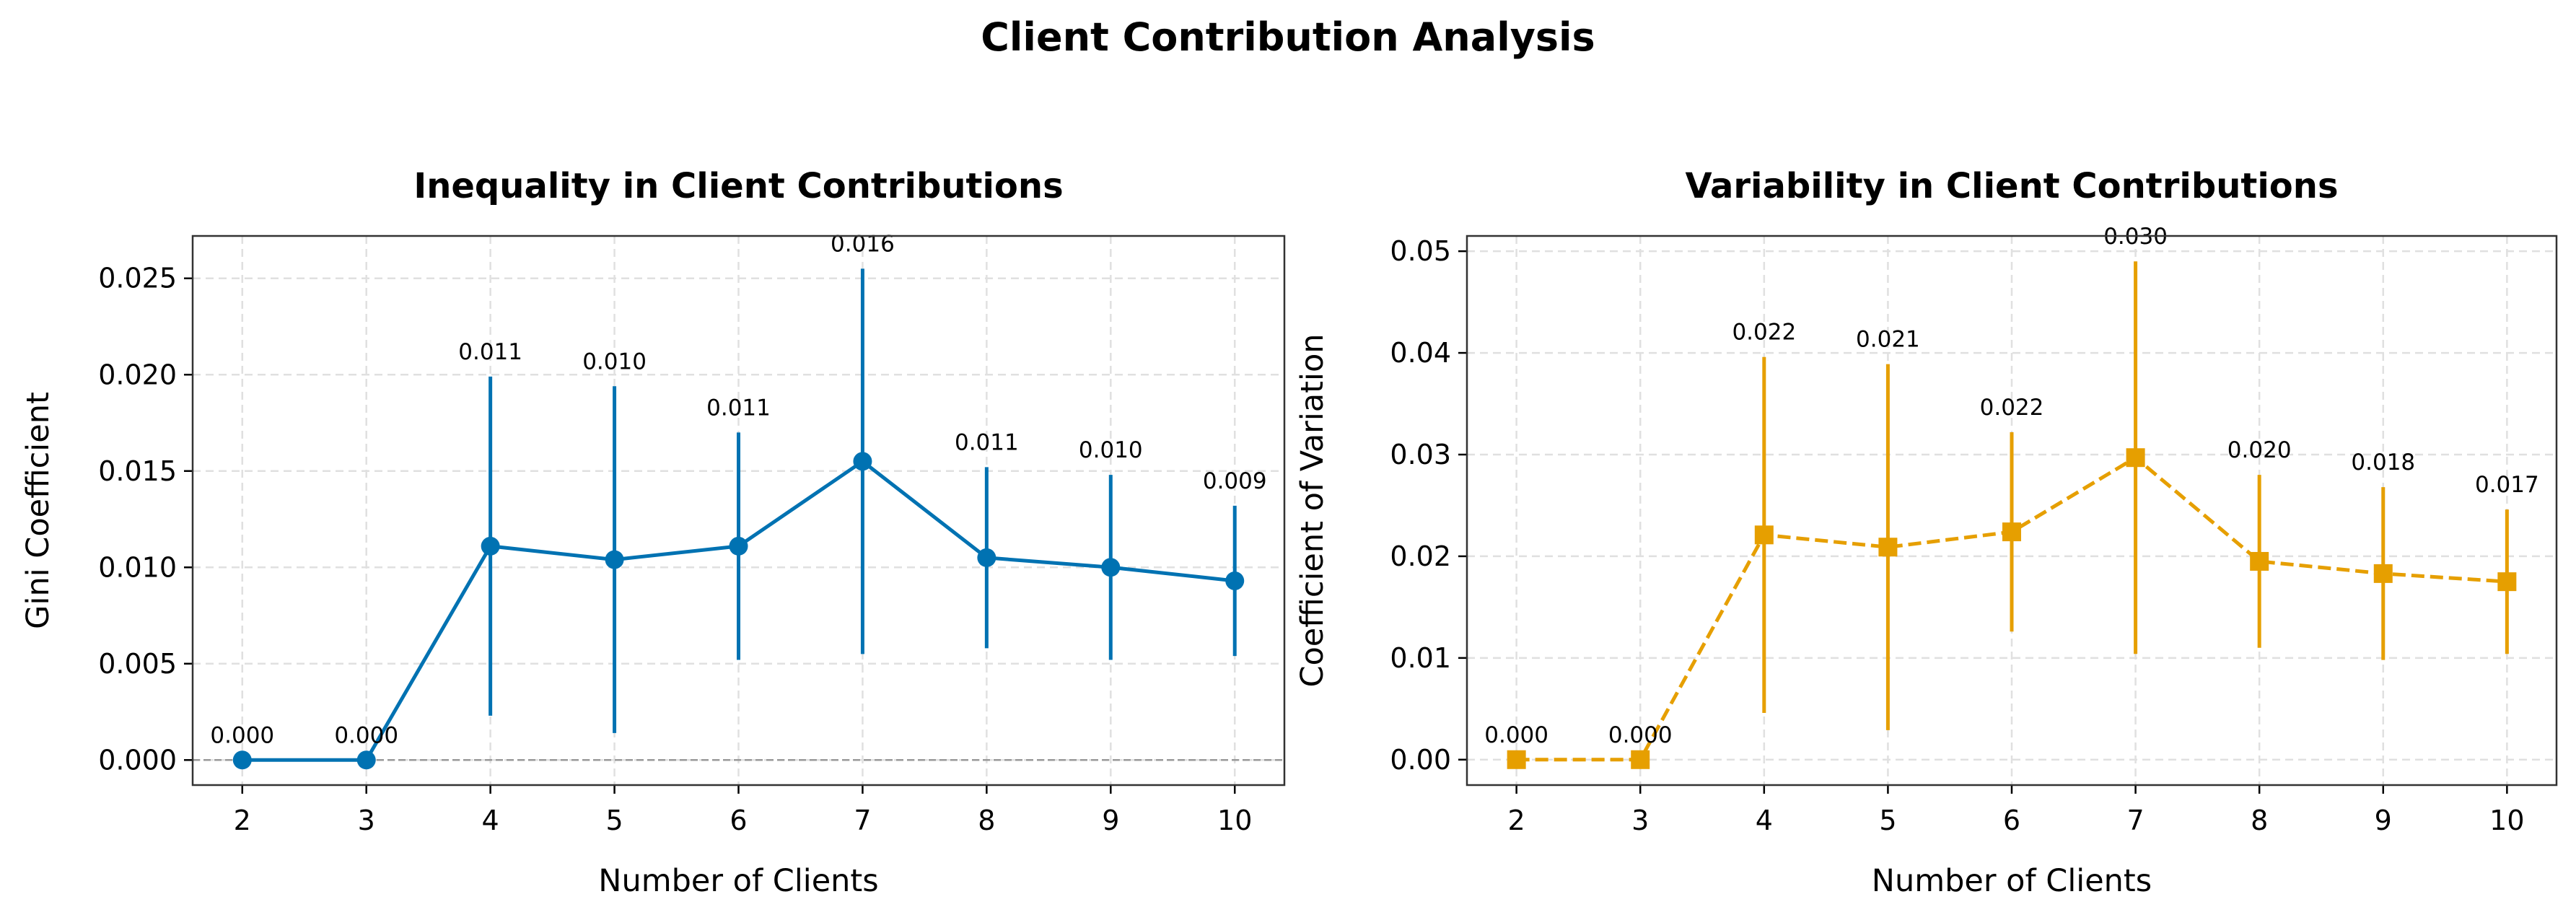 This screenshot has height=920, width=2576. I want to click on gini-y-tick-label: 0.000, so click(137, 760).